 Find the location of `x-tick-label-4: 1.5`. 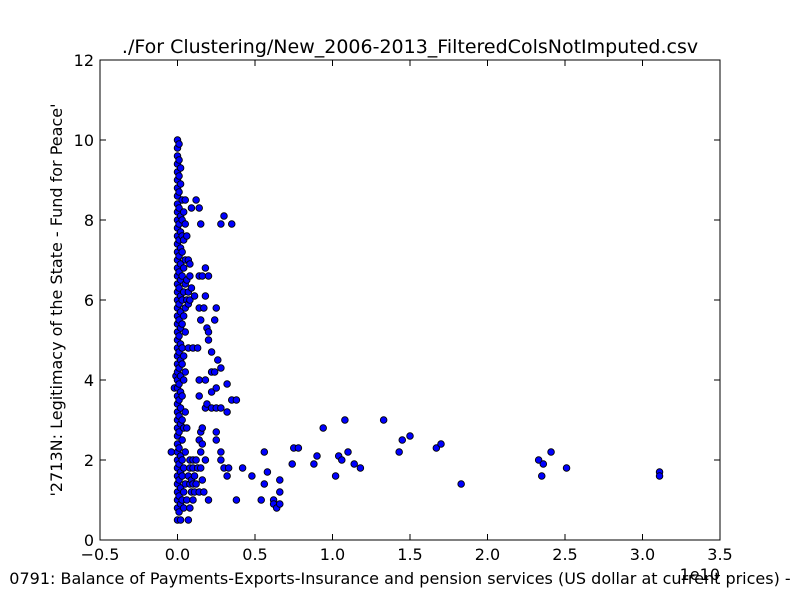

x-tick-label-4: 1.5 is located at coordinates (409, 554).